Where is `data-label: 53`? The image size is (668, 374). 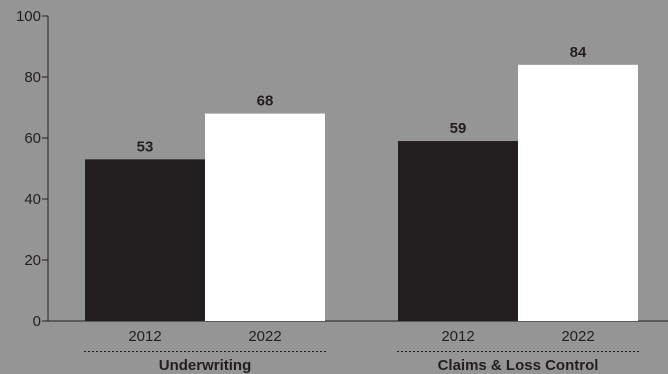 data-label: 53 is located at coordinates (145, 146).